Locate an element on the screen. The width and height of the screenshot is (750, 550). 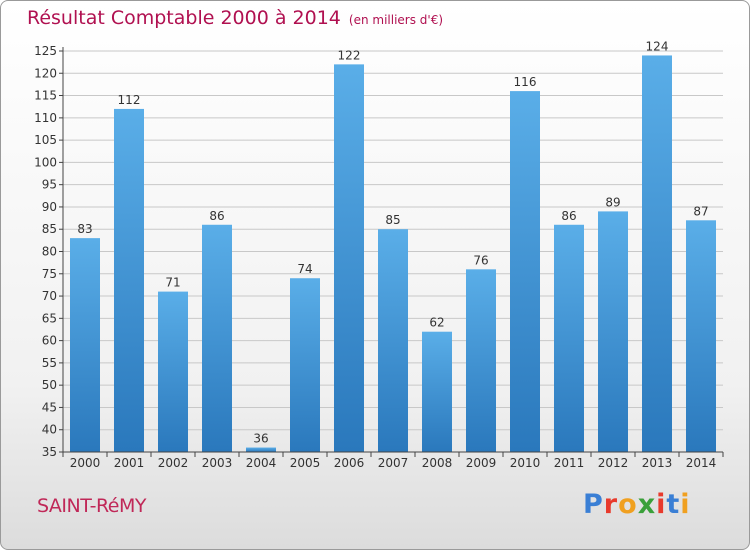
data-label: 122 is located at coordinates (349, 55).